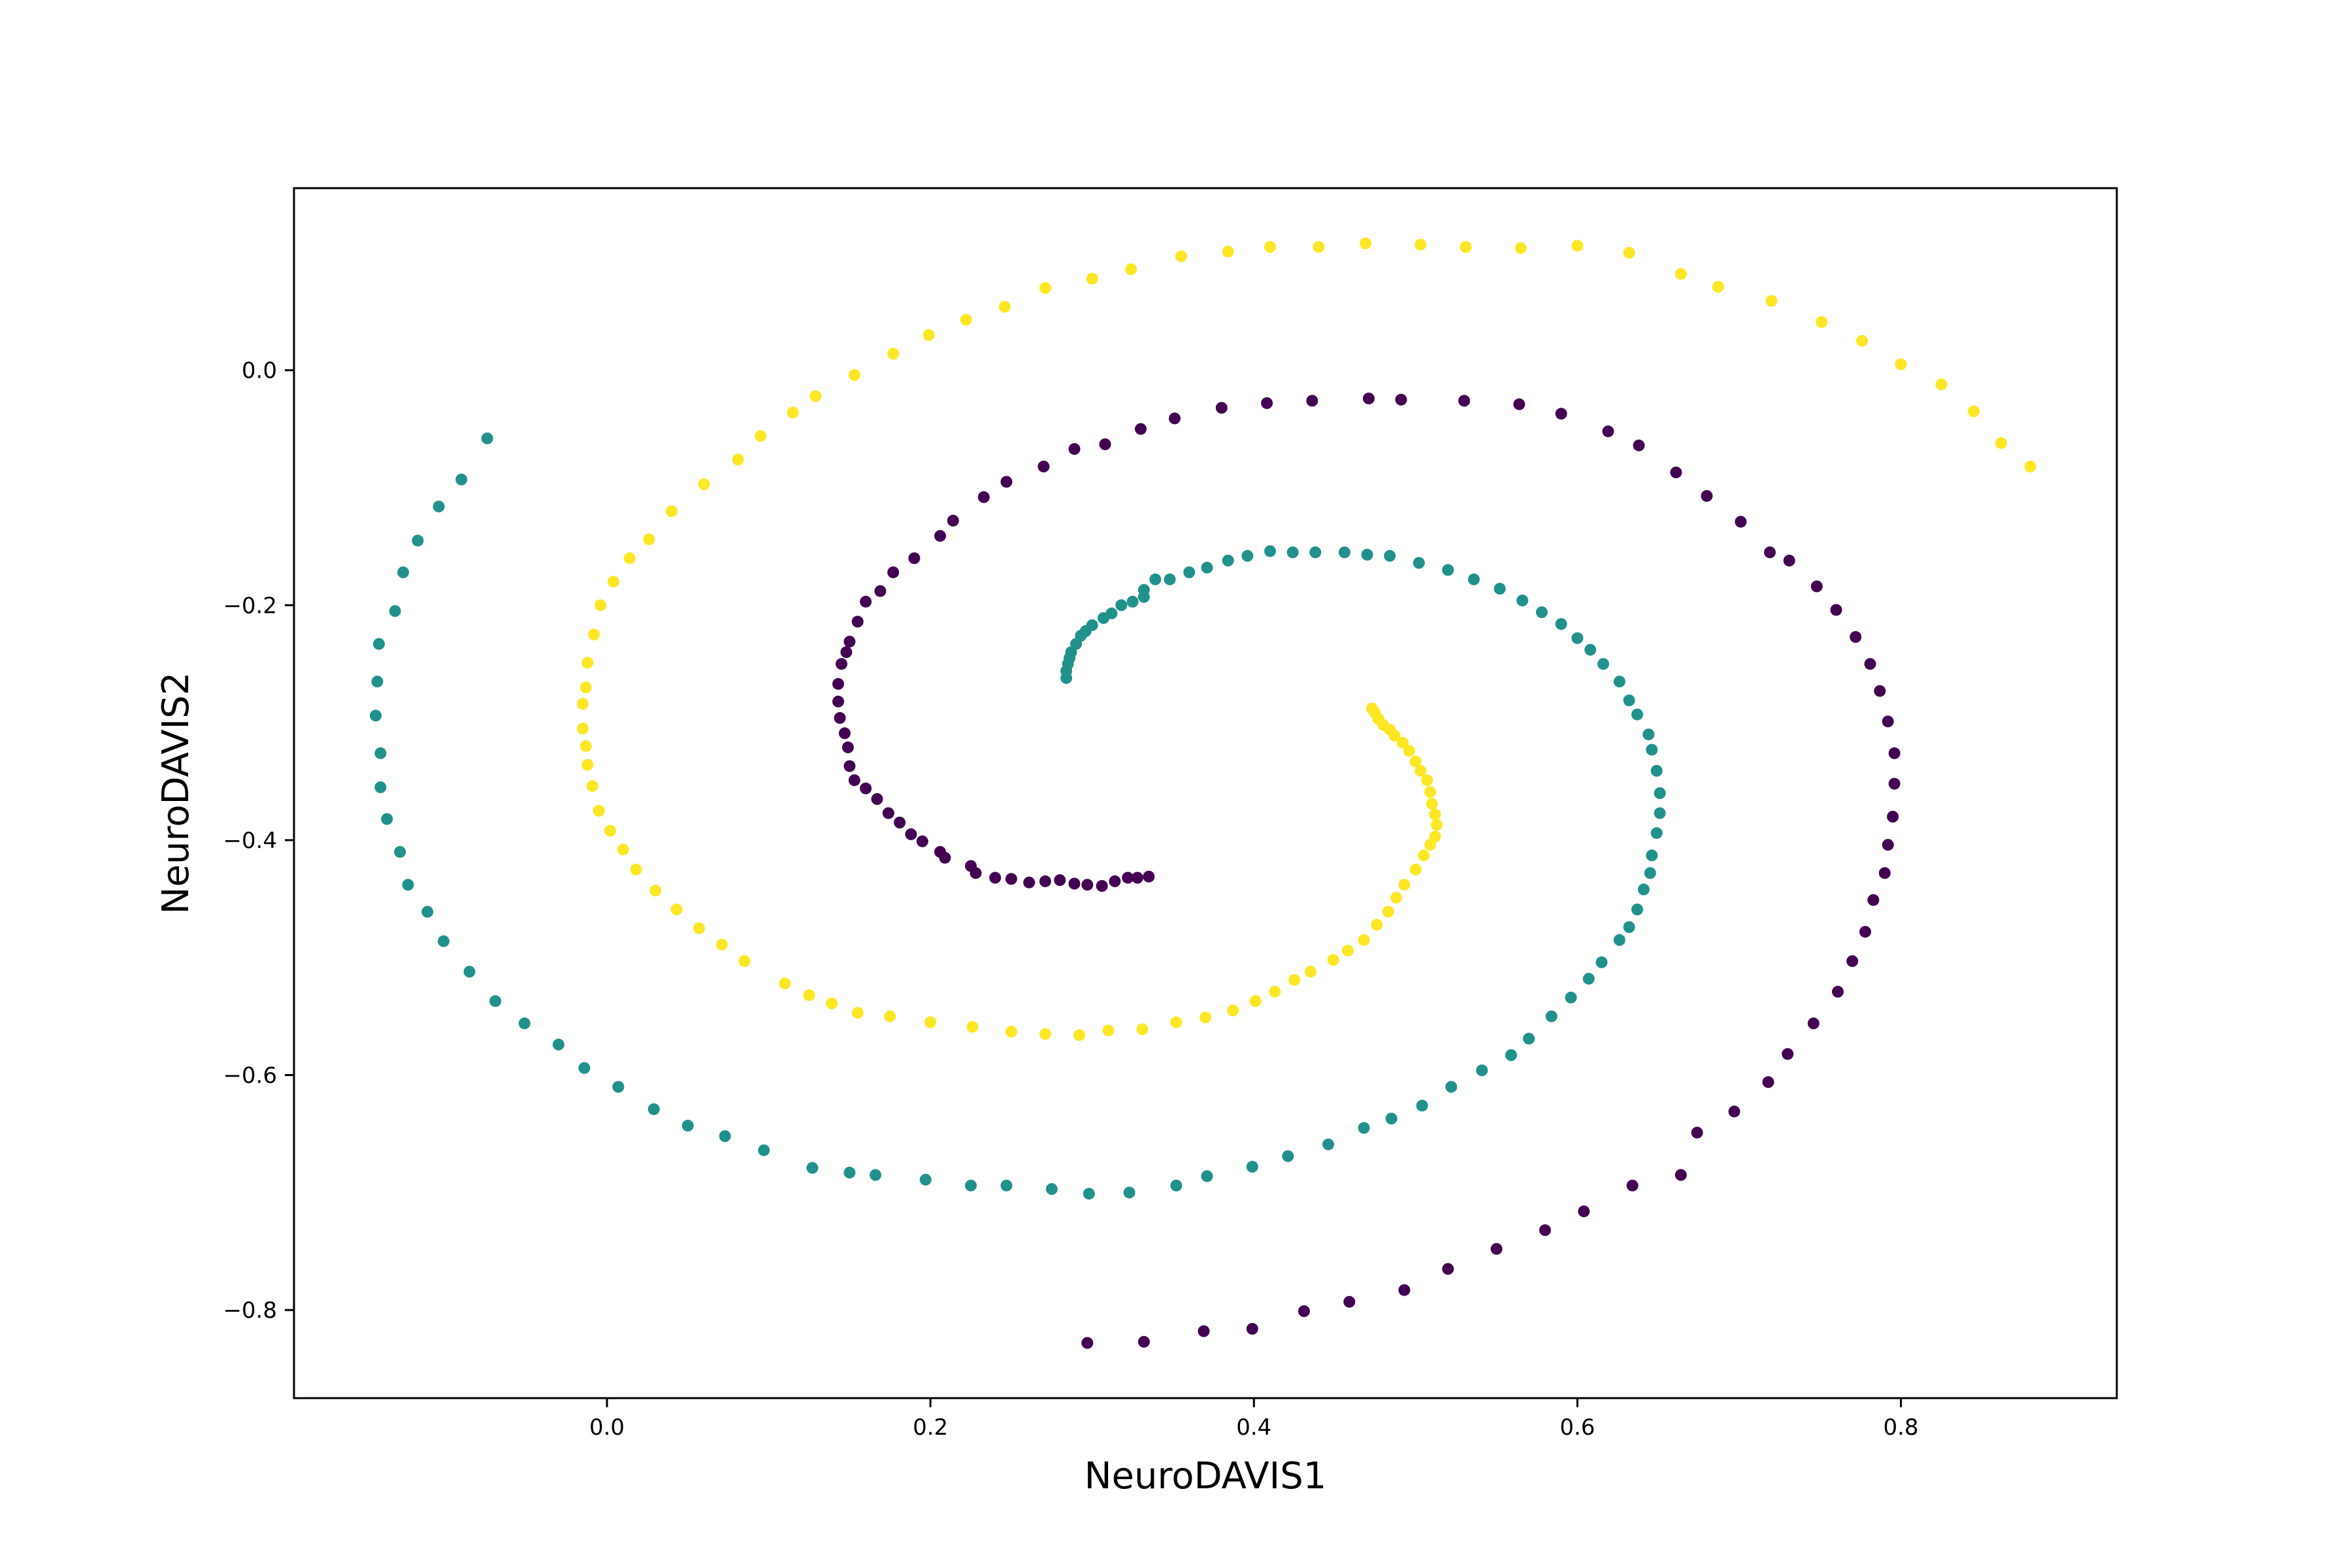 Image resolution: width=2352 pixels, height=1568 pixels. Describe the element at coordinates (250, 1311) in the screenshot. I see `y-tick-label: −0.8` at that location.